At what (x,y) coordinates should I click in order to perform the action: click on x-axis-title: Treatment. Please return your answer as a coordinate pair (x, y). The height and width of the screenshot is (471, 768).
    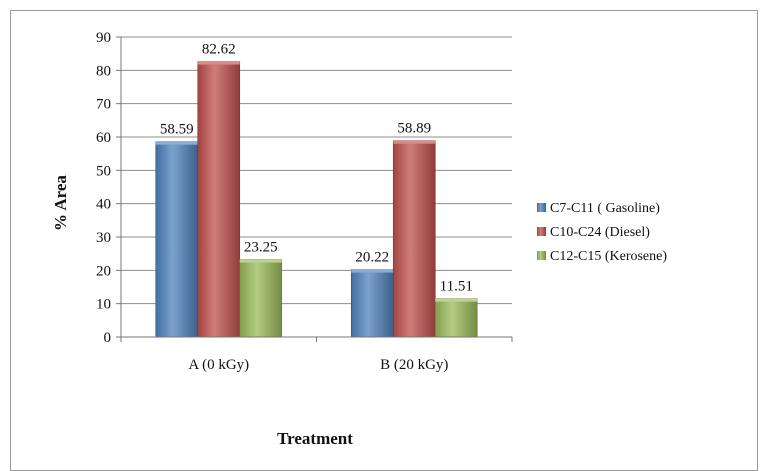
    Looking at the image, I should click on (315, 438).